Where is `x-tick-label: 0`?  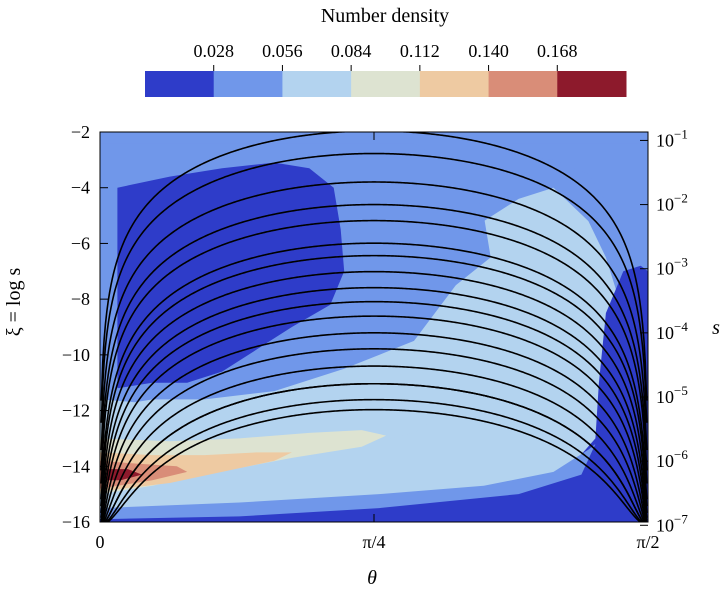 x-tick-label: 0 is located at coordinates (100, 542).